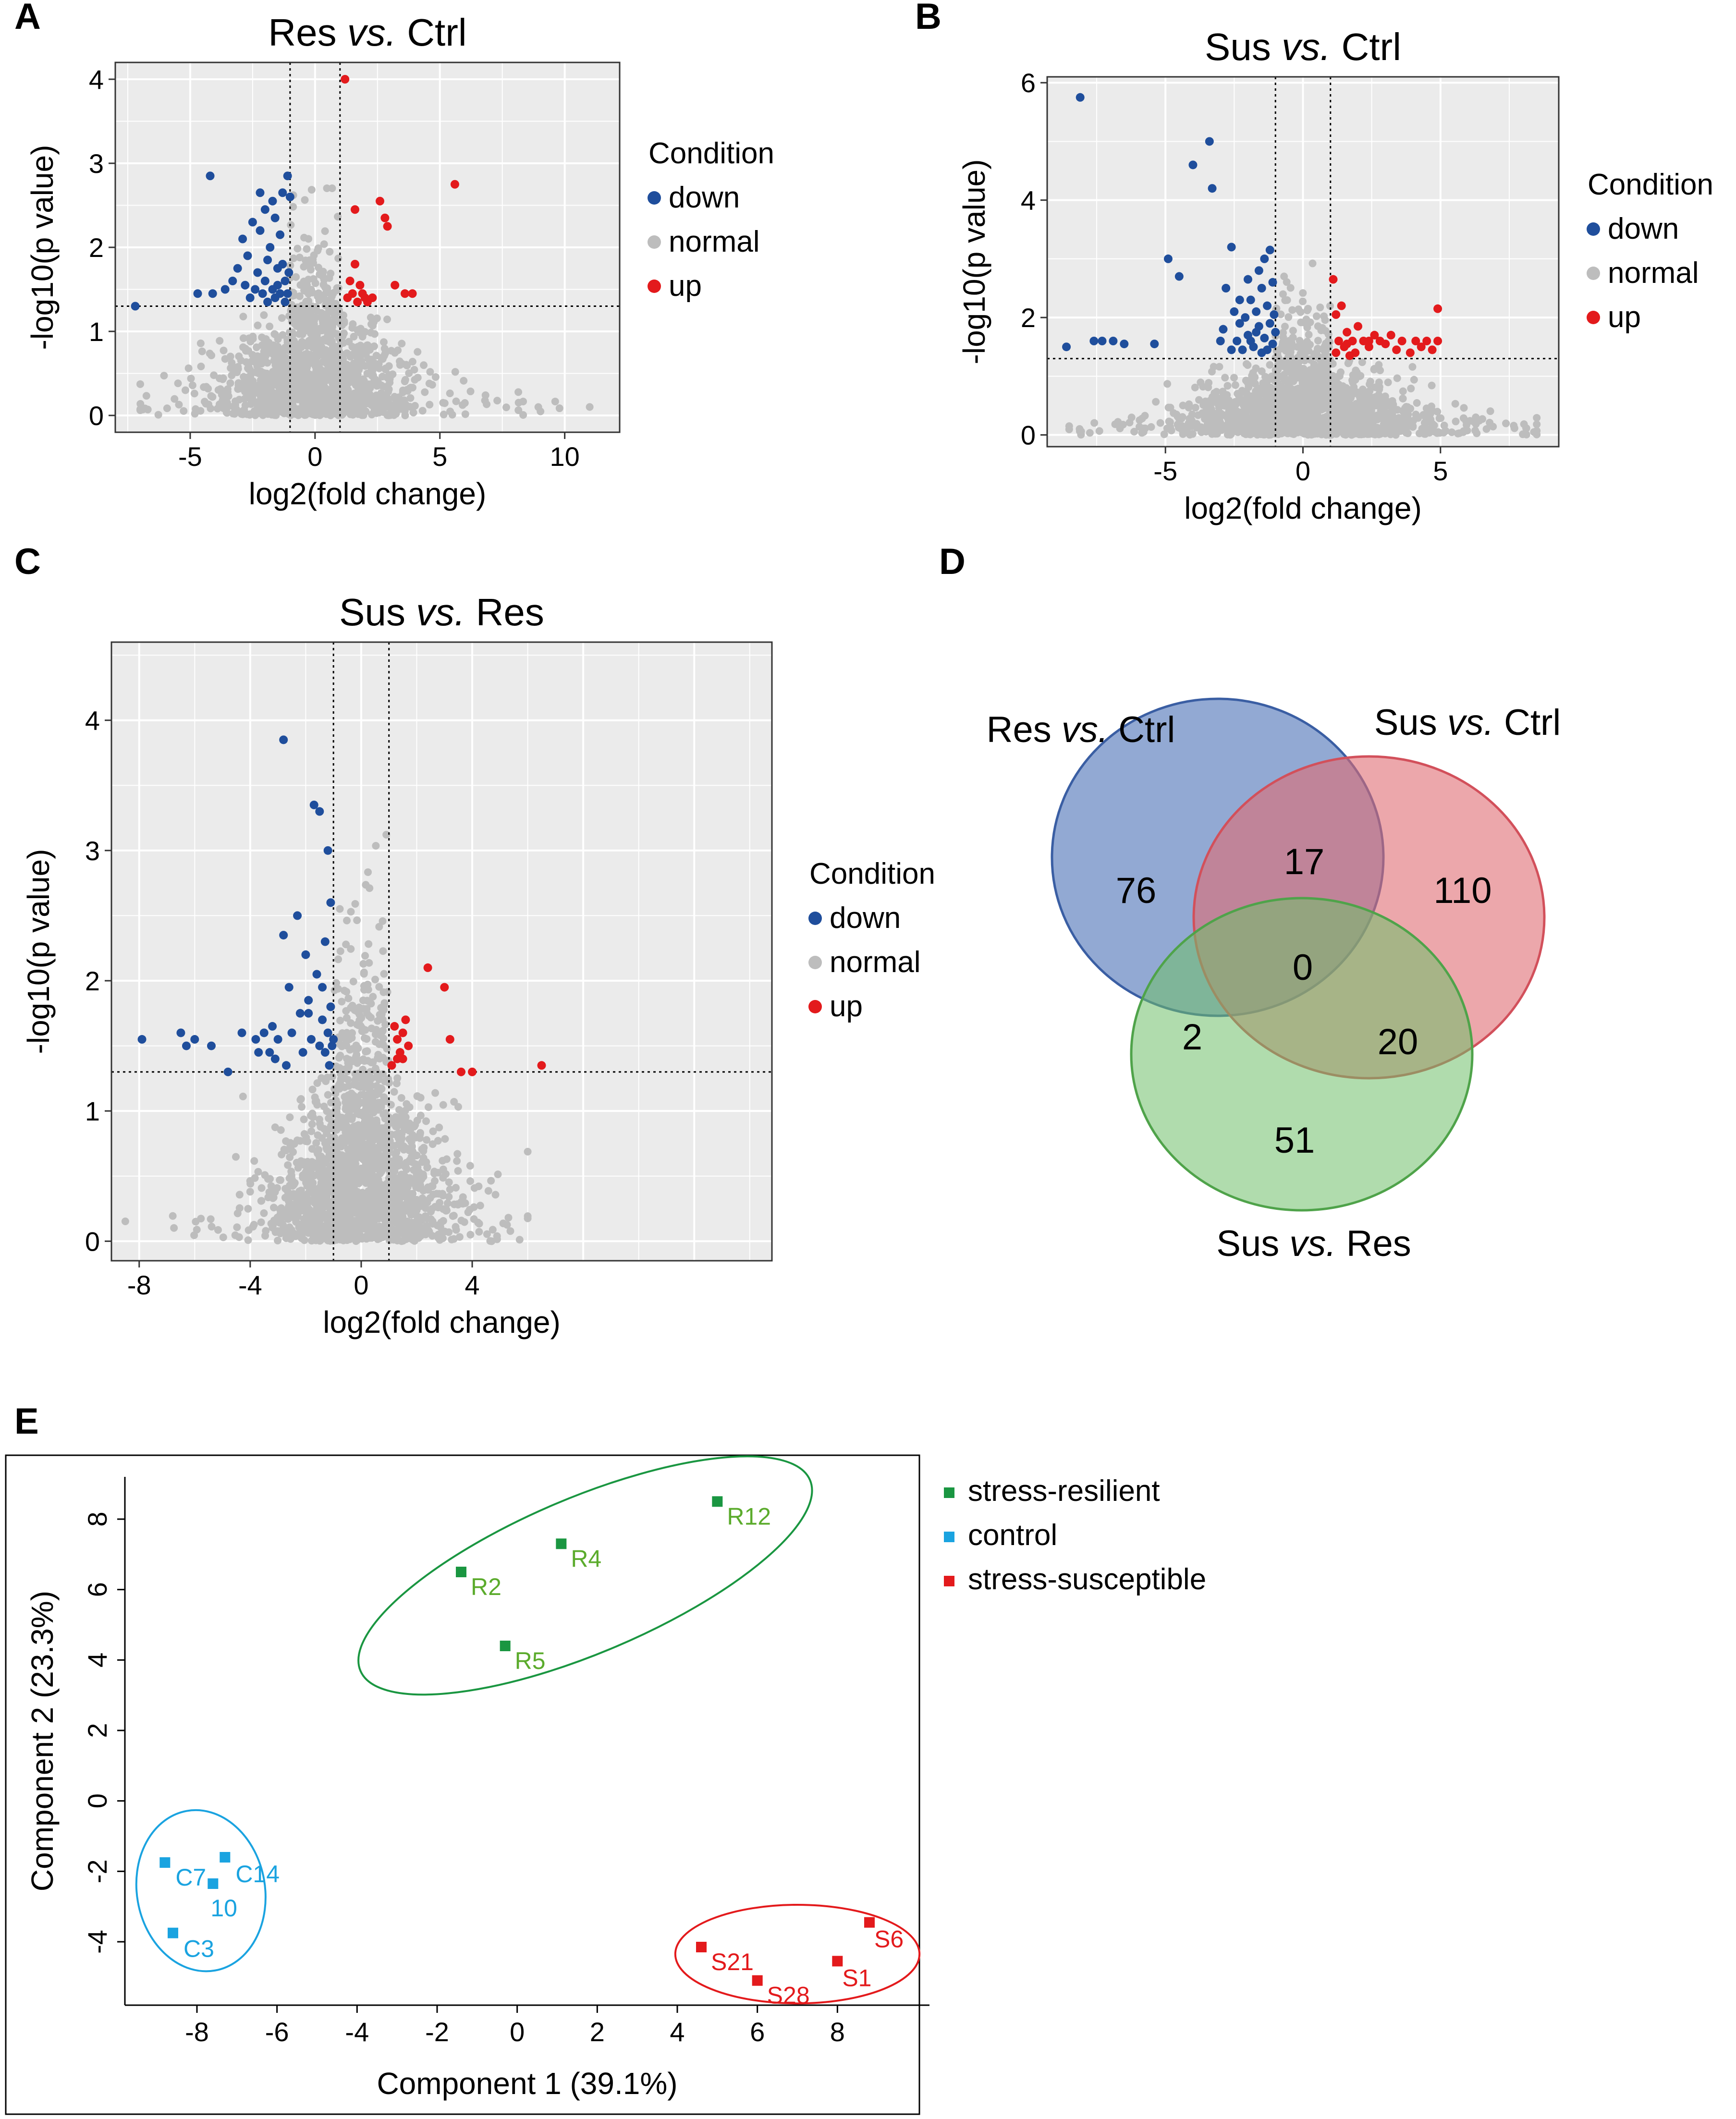 The image size is (1736, 2119). Describe the element at coordinates (439, 456) in the screenshot. I see `x-tick-label: 5` at that location.